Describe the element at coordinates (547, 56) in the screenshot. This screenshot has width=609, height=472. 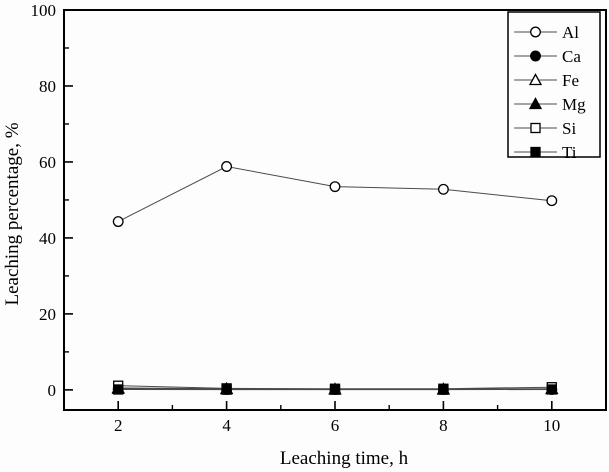
I see `legend-entry-ca: Ca` at that location.